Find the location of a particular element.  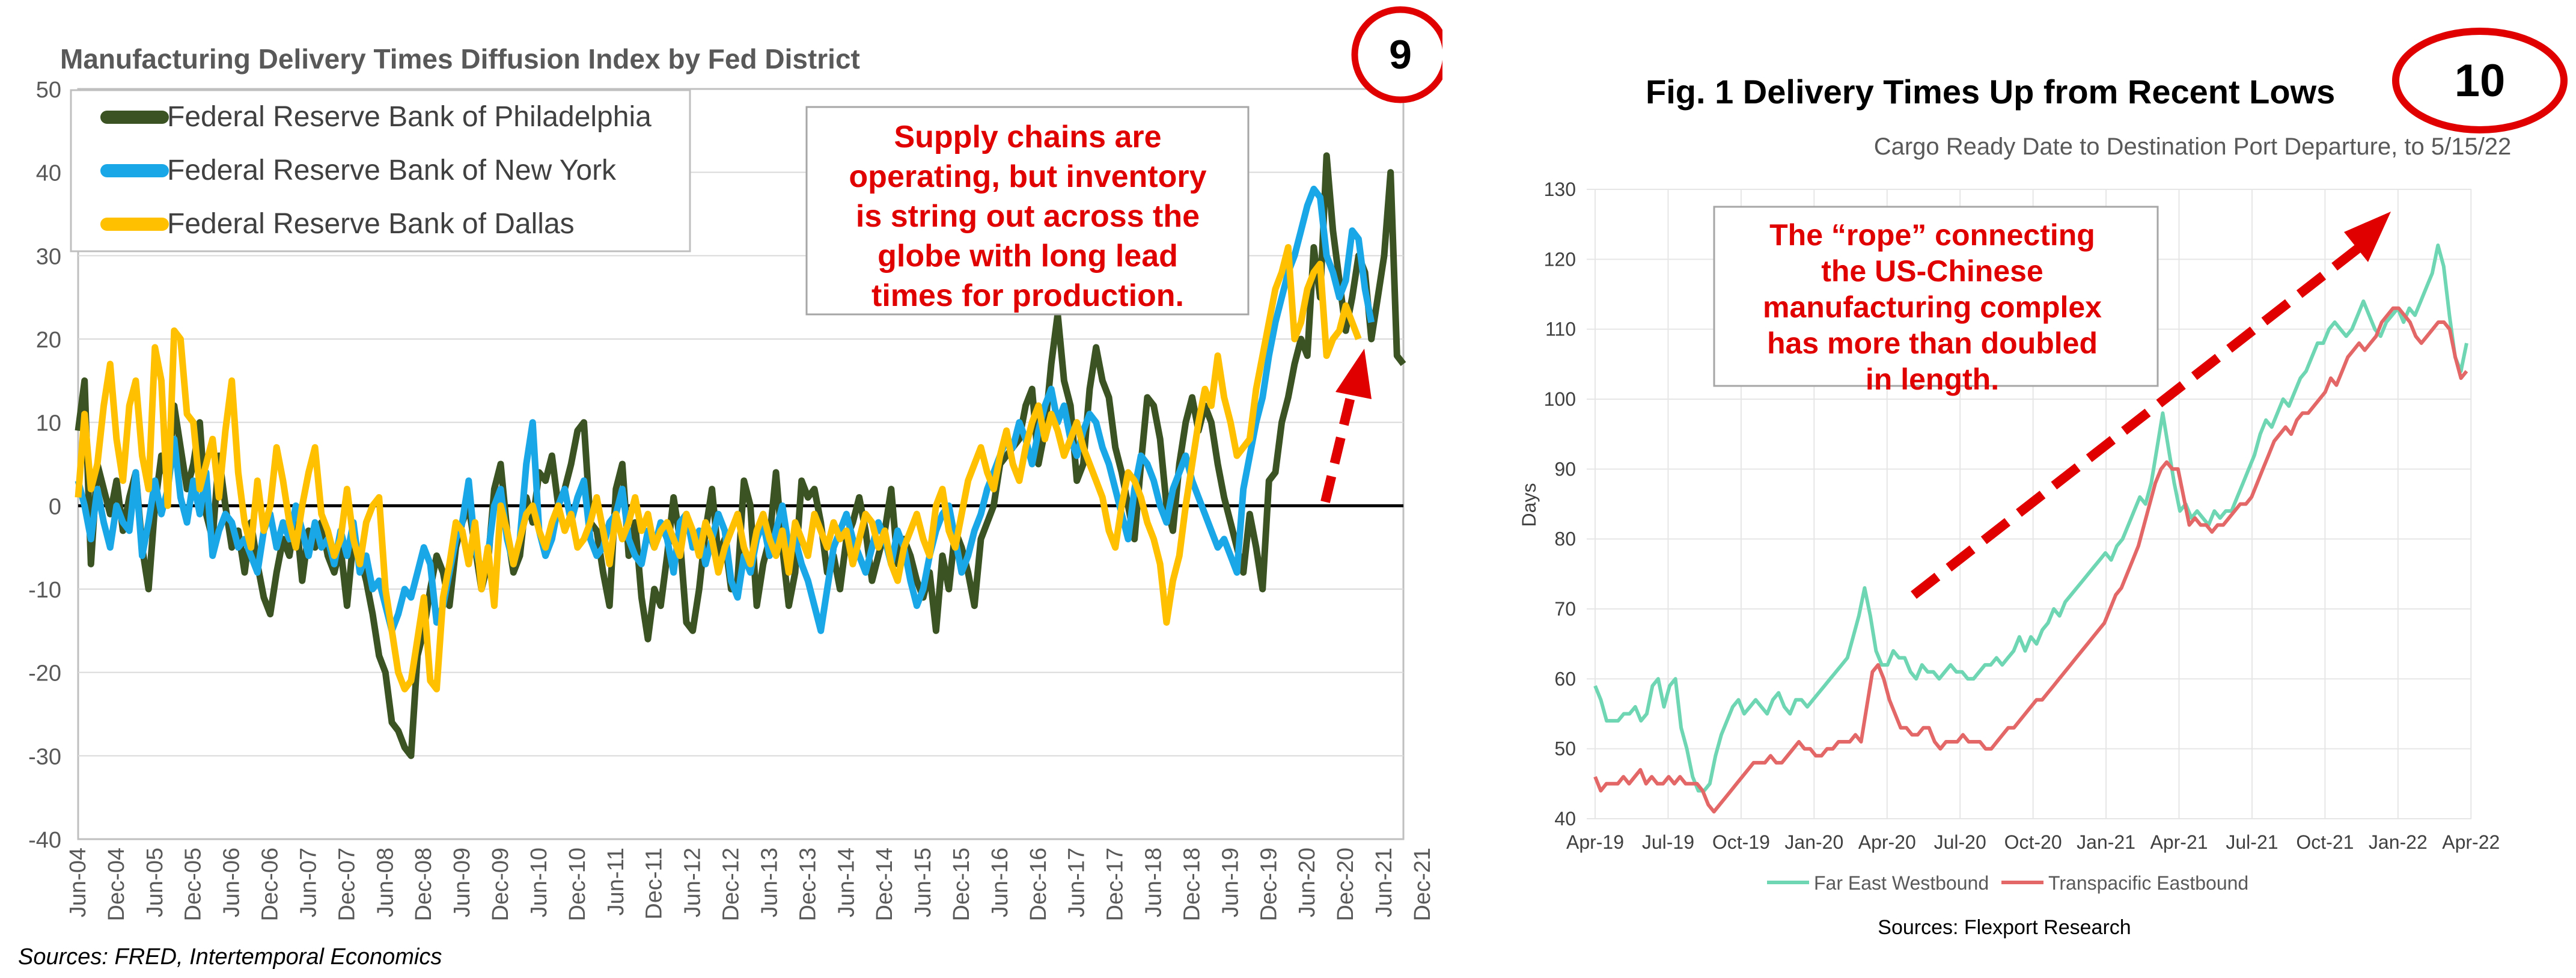

left-y-tick-label: -30 is located at coordinates (44, 756).